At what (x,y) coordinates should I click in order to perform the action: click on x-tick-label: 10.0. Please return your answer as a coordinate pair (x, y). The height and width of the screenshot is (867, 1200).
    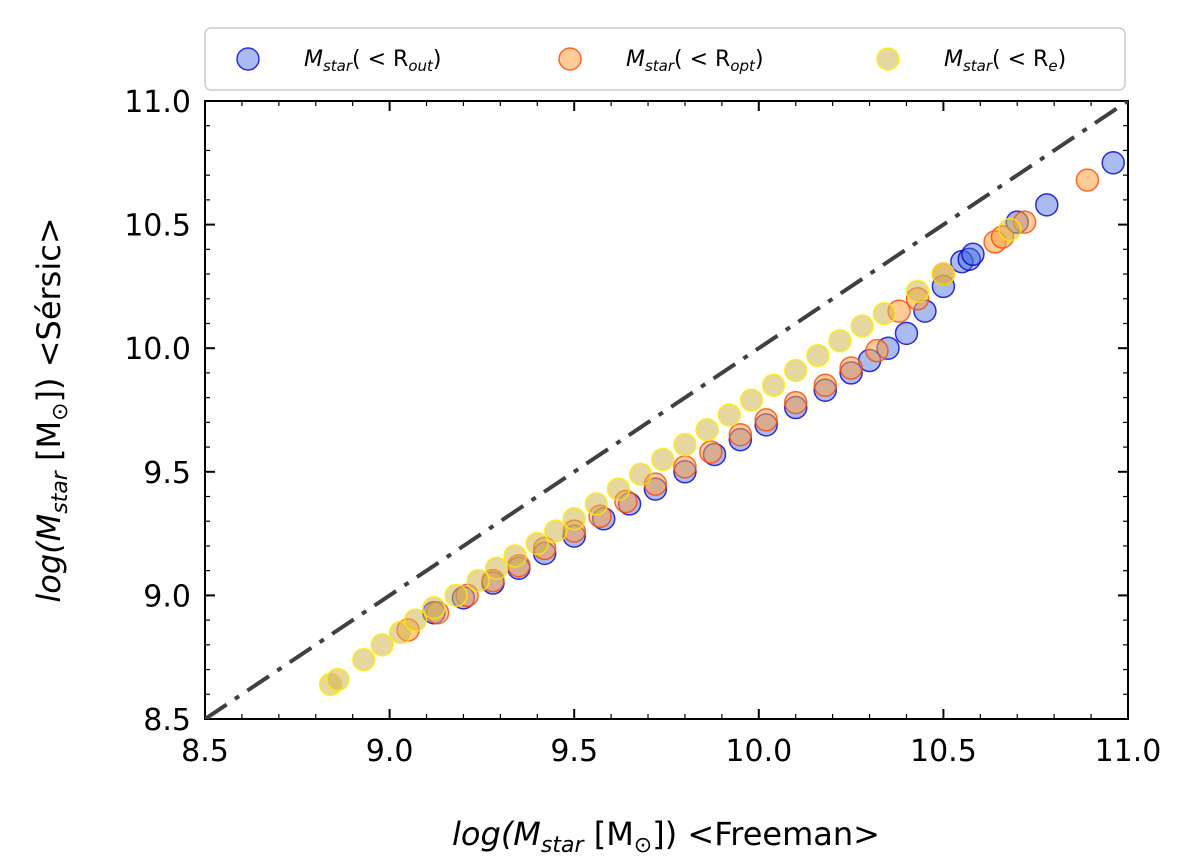
    Looking at the image, I should click on (758, 751).